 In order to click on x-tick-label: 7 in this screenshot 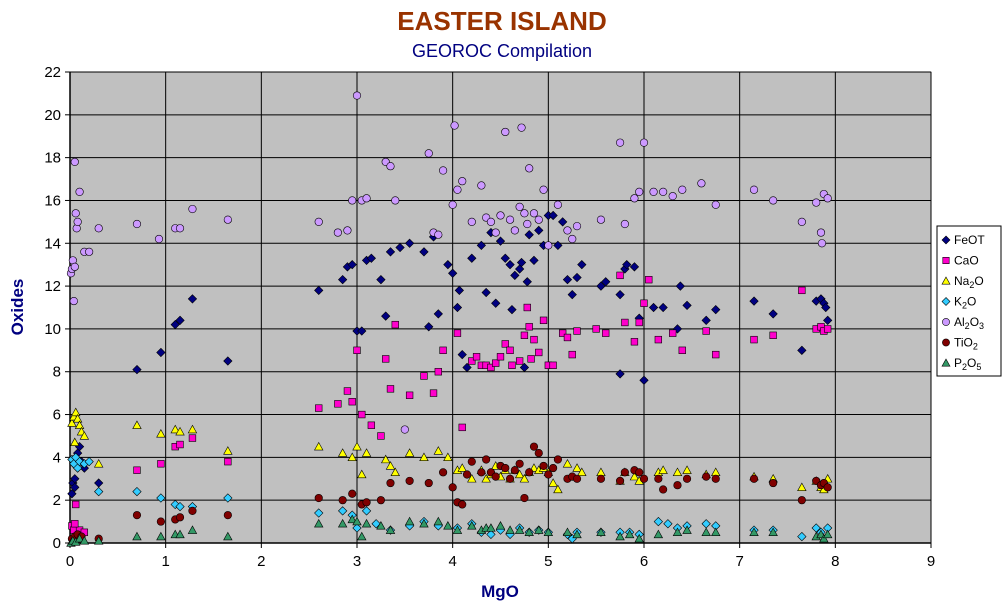, I will do `click(739, 561)`.